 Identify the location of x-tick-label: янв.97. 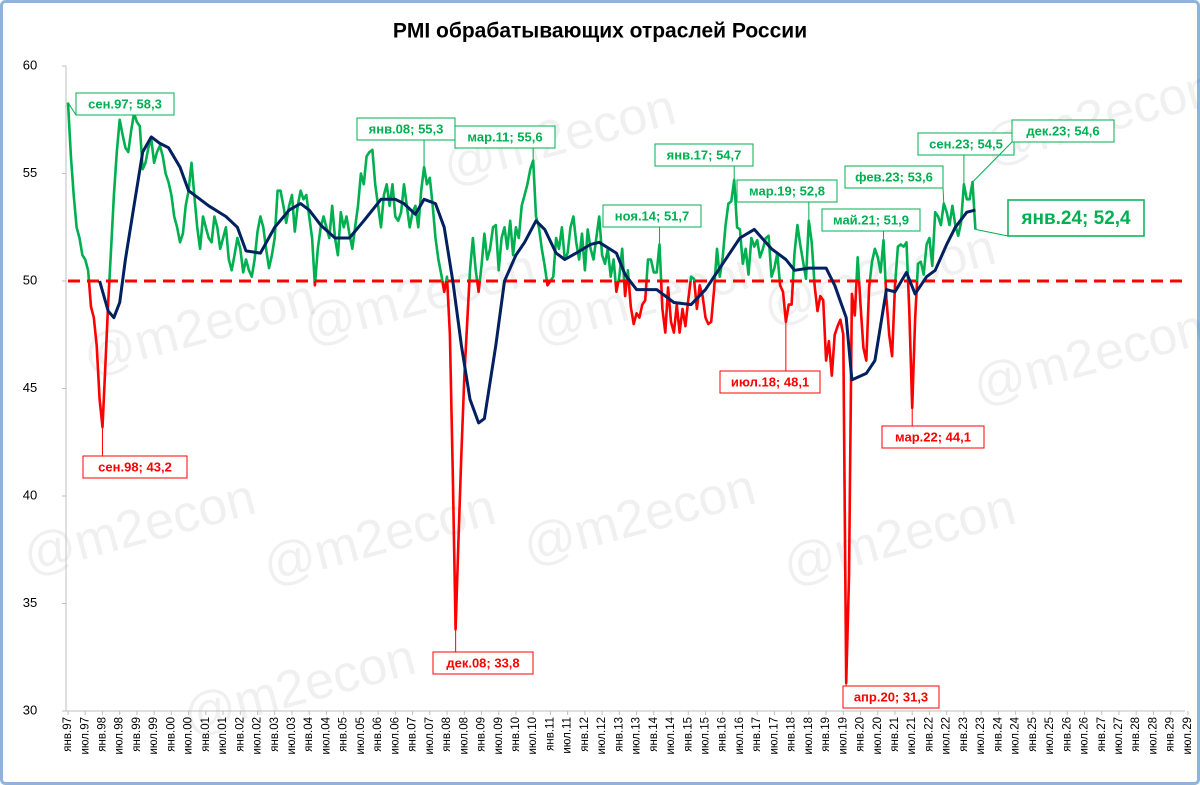
(68, 734).